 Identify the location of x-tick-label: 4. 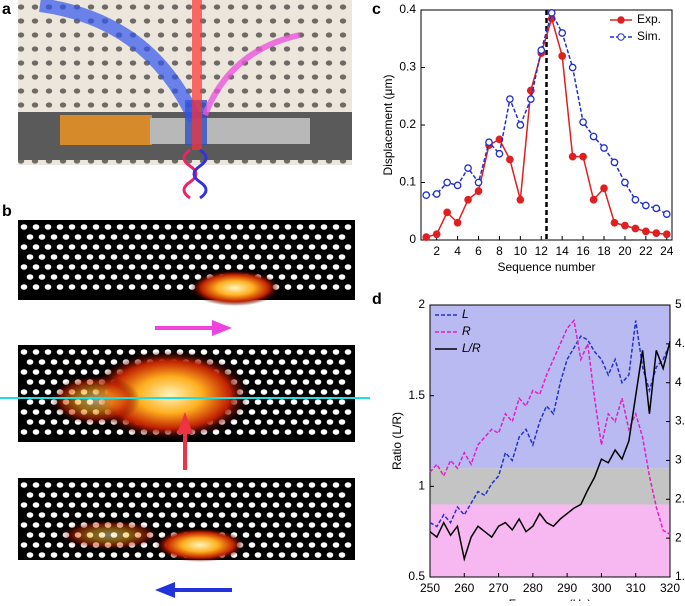
(457, 251).